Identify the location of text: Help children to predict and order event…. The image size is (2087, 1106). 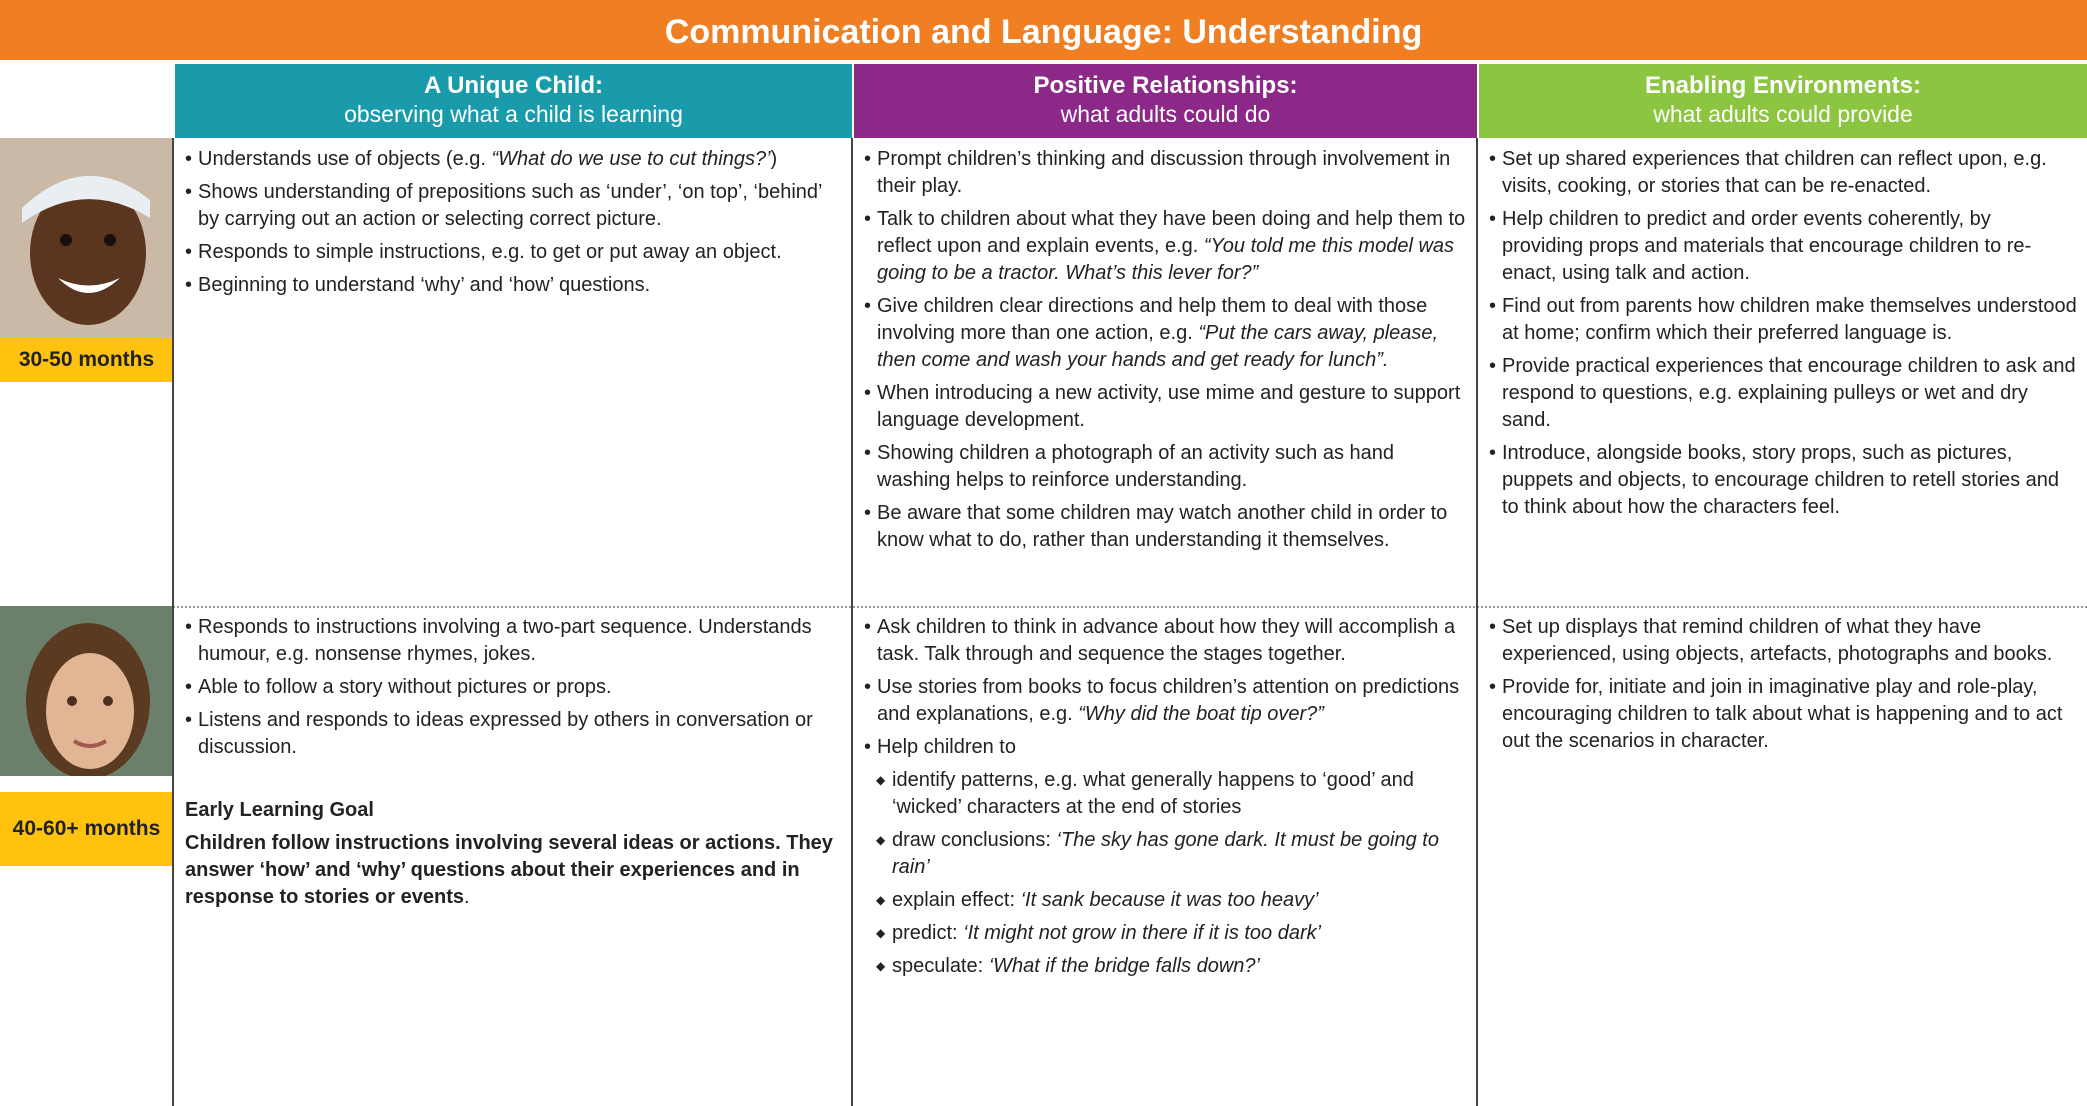
(1767, 246).